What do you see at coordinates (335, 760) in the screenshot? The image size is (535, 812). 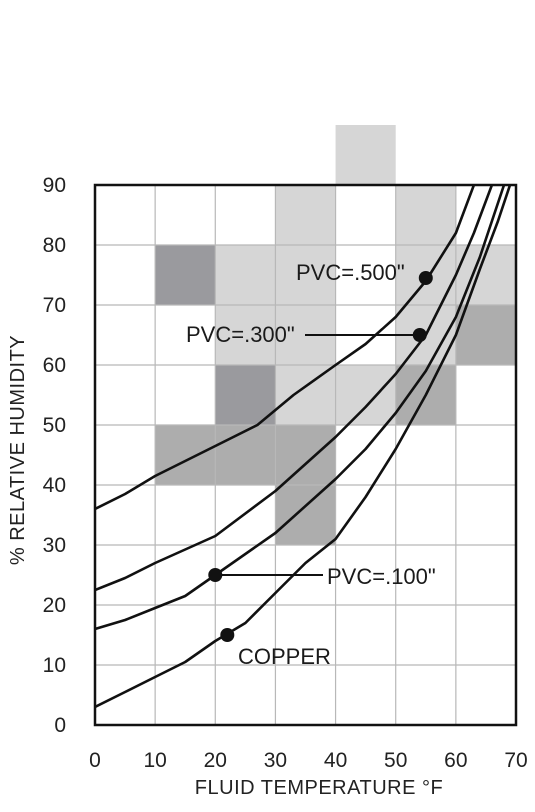 I see `x-tick-label: 40` at bounding box center [335, 760].